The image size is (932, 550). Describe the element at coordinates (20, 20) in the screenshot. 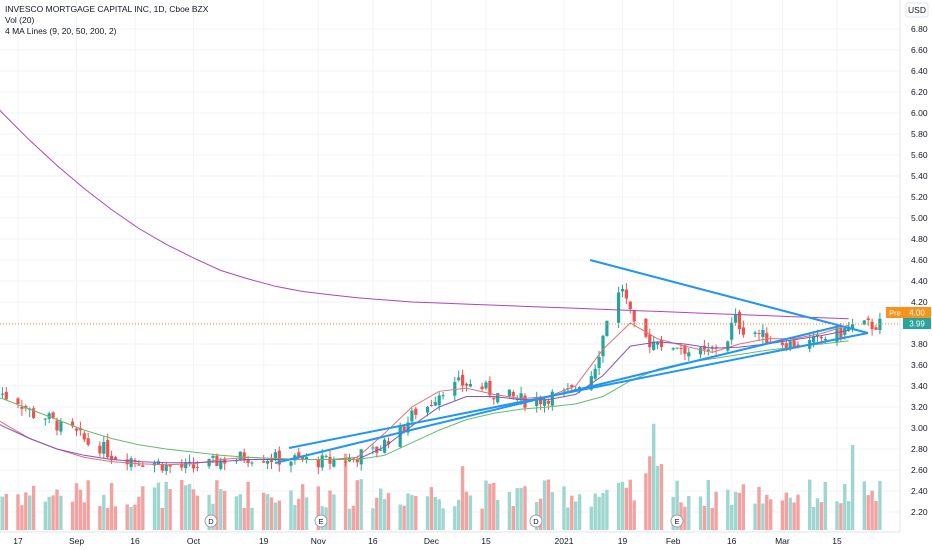

I see `legend-volume: Vol (20)` at that location.